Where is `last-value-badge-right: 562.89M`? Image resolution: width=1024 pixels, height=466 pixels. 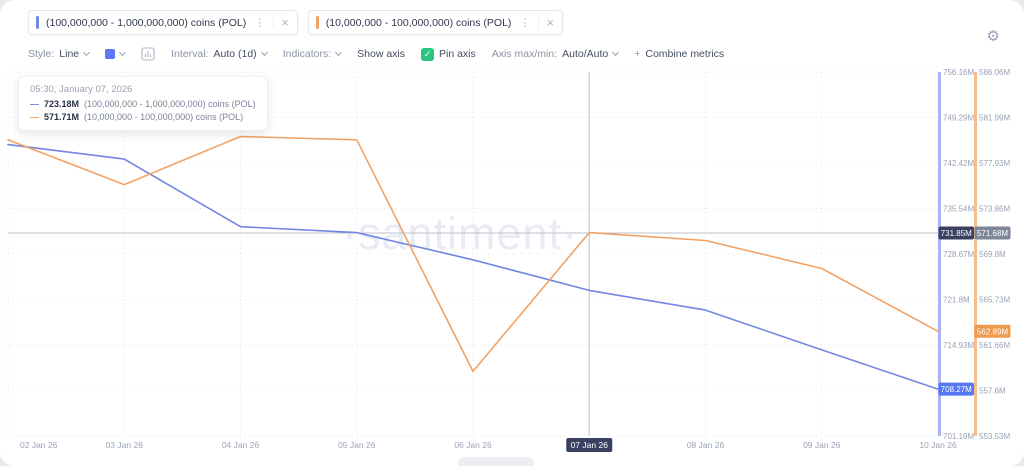 last-value-badge-right: 562.89M is located at coordinates (992, 331).